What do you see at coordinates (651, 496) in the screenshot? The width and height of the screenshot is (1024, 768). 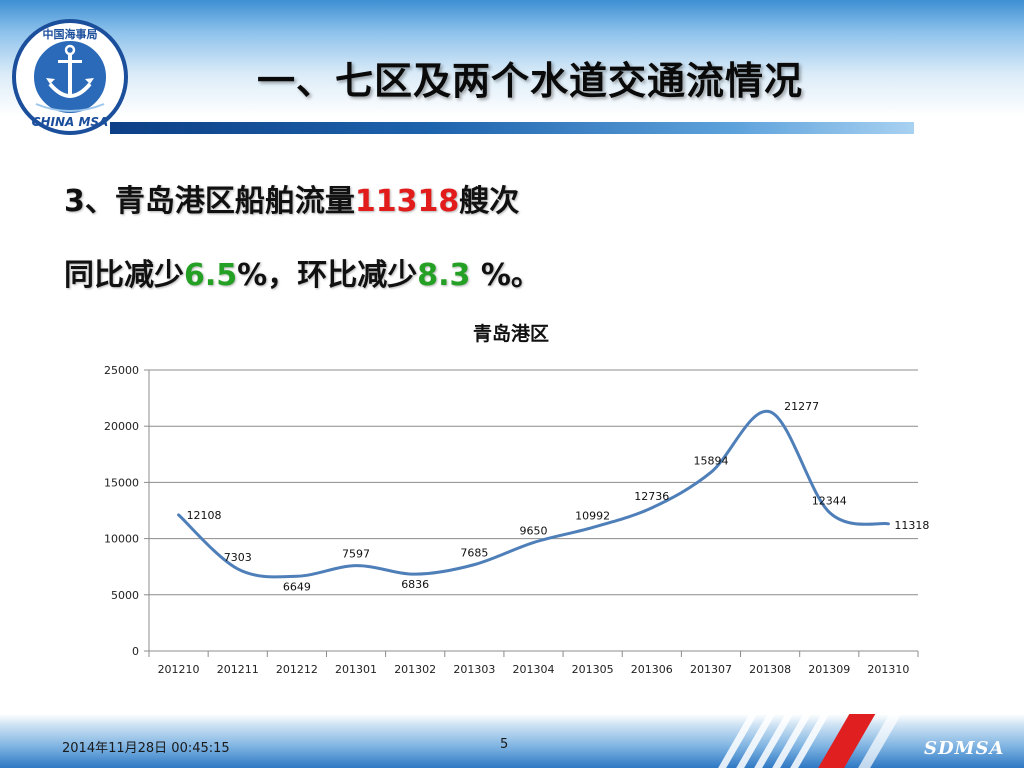 I see `data-label: 12736` at bounding box center [651, 496].